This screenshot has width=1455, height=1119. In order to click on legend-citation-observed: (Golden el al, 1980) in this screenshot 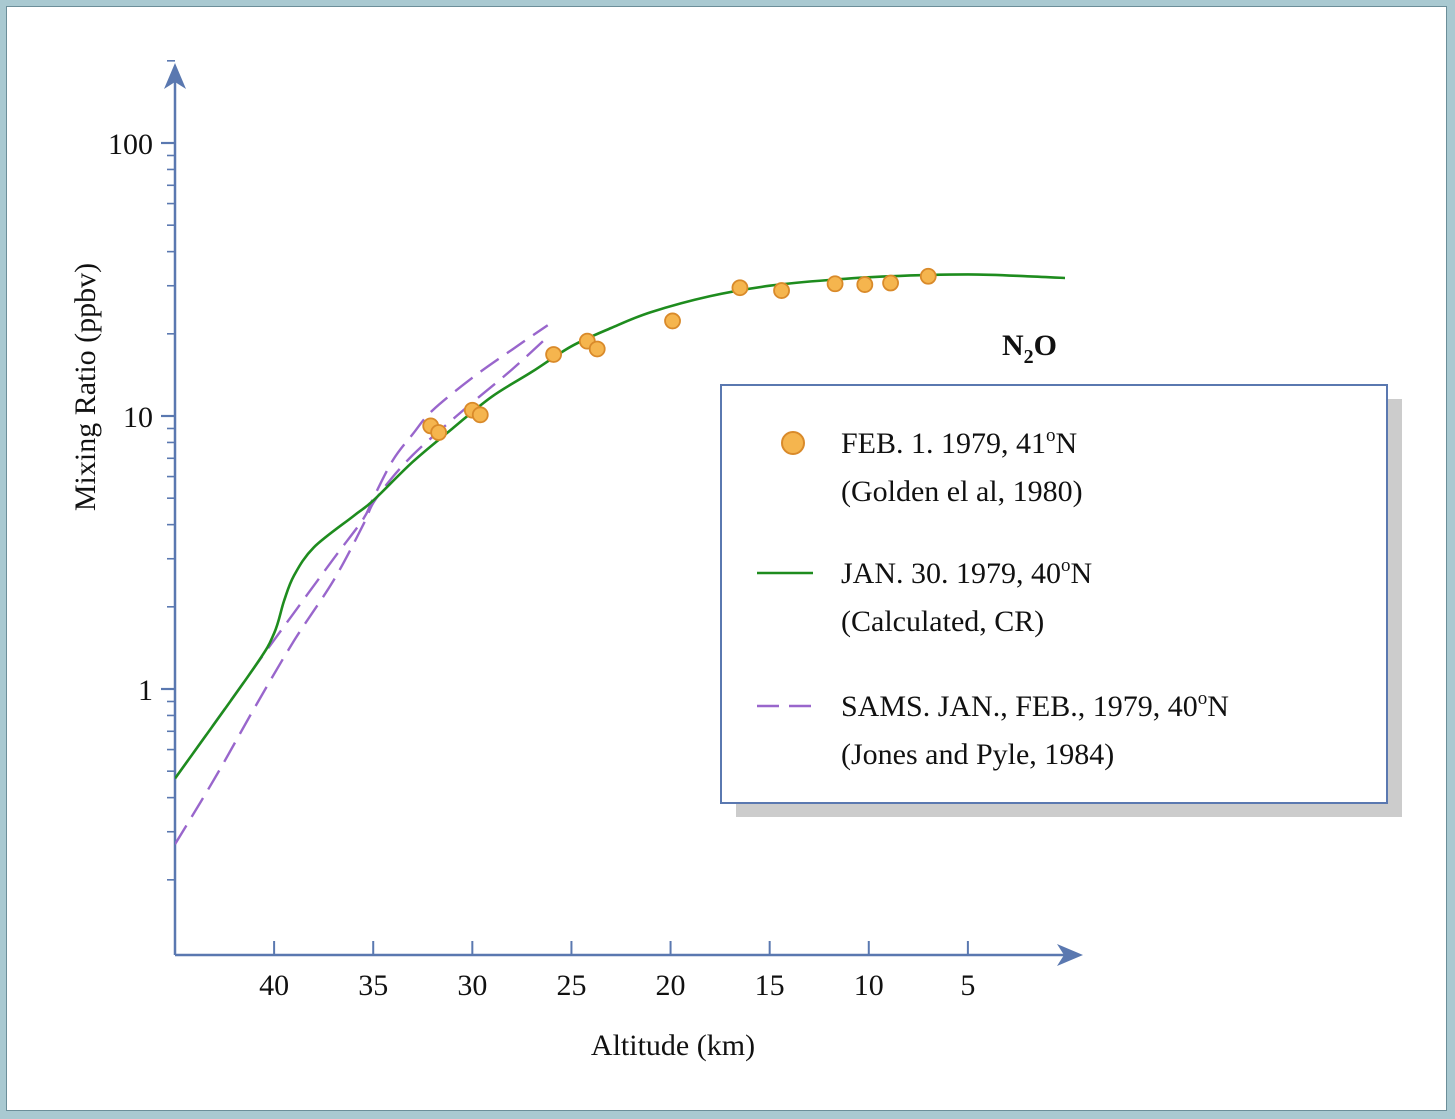, I will do `click(962, 491)`.